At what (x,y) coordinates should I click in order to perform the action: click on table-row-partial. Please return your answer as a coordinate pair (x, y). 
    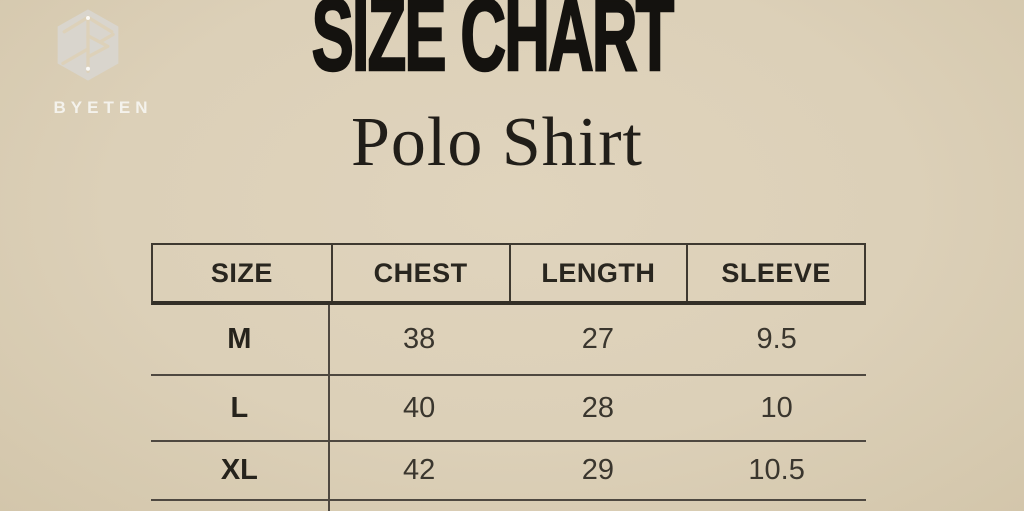
    Looking at the image, I should click on (508, 506).